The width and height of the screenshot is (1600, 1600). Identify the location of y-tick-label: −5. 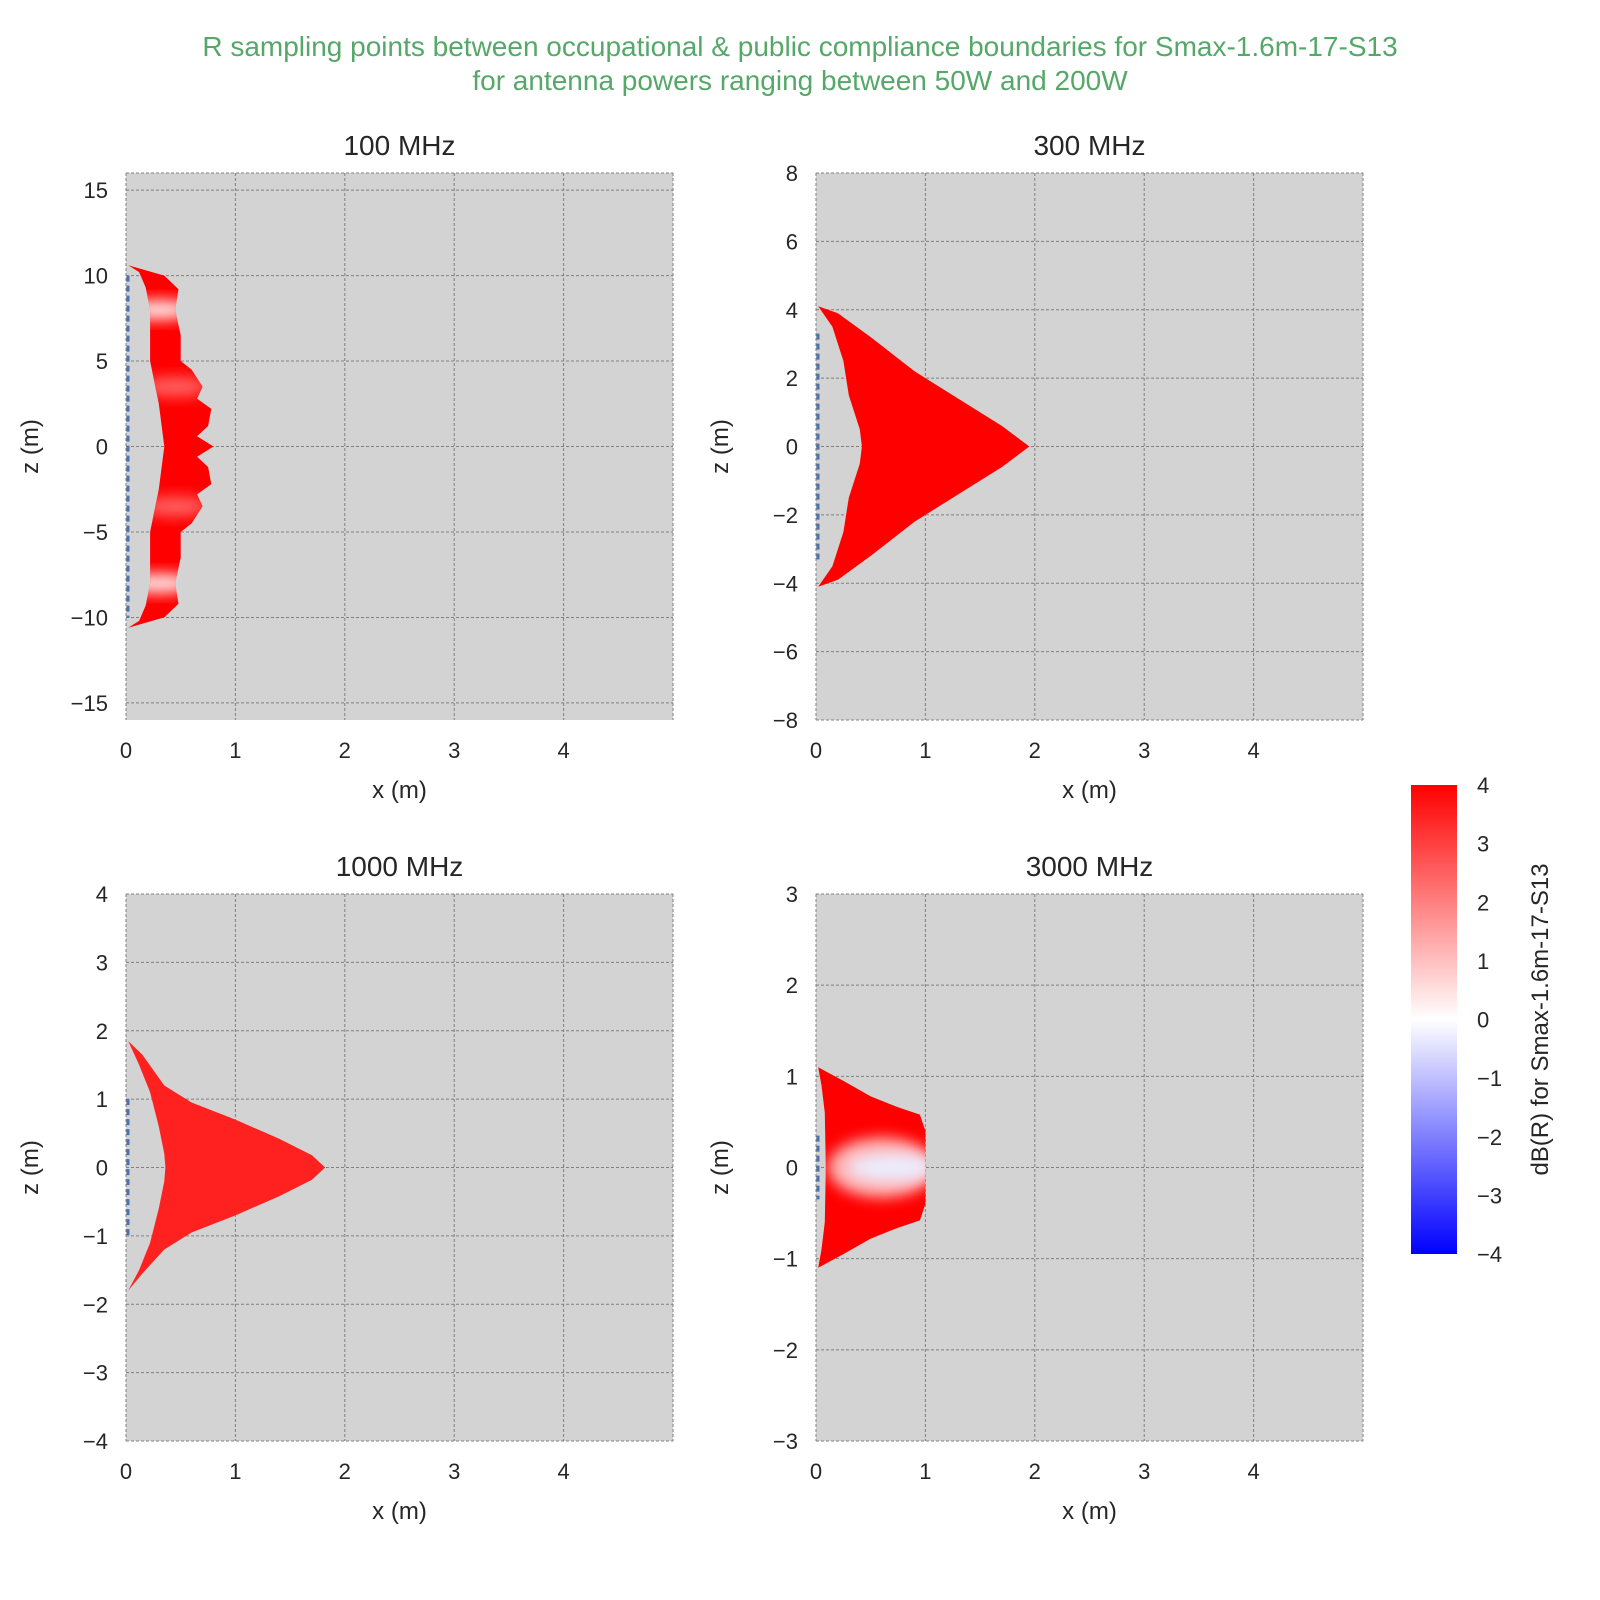
(95, 532).